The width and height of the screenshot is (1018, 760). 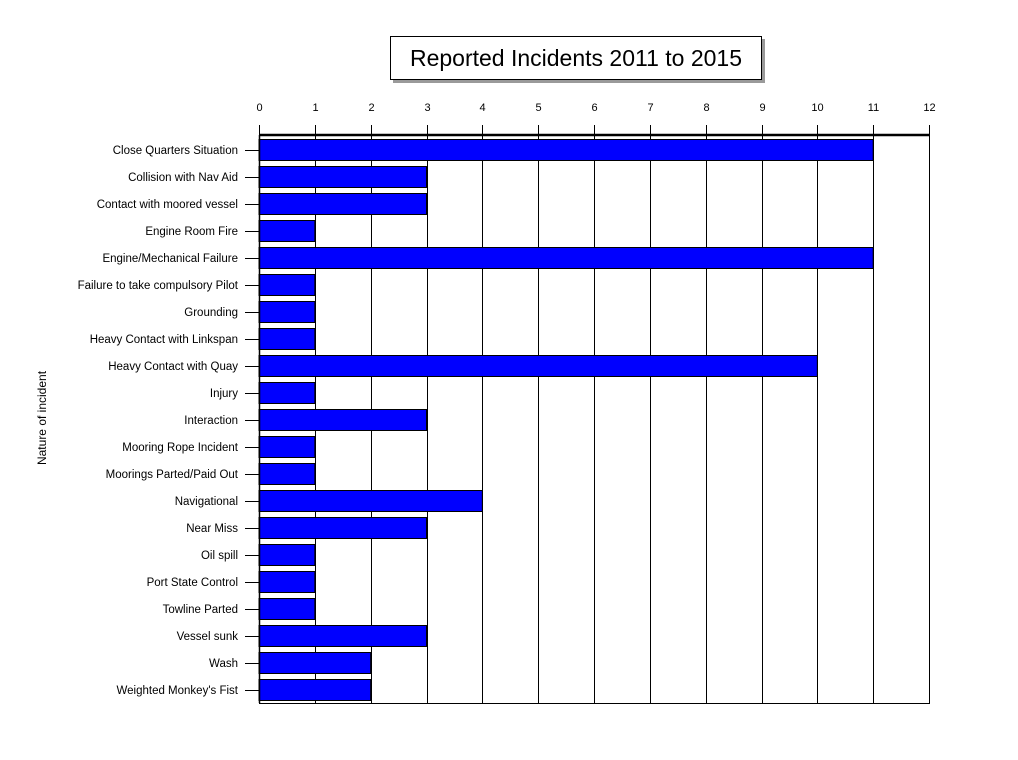 I want to click on x-tick-label: 6, so click(x=594, y=108).